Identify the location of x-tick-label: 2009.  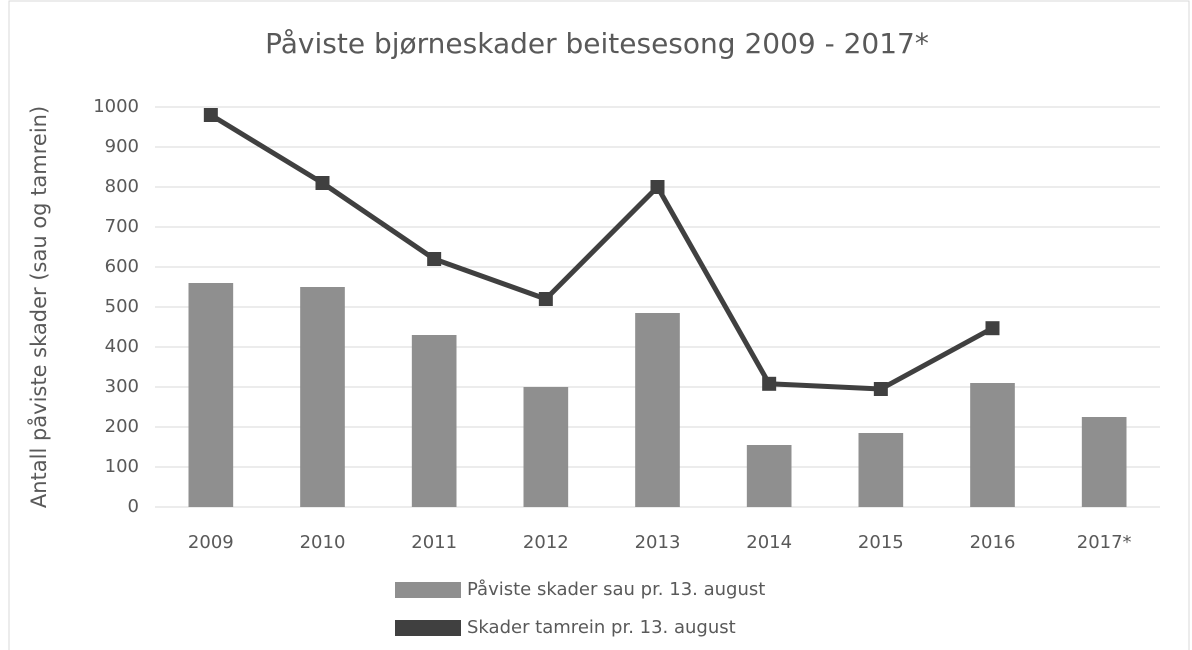
(211, 542).